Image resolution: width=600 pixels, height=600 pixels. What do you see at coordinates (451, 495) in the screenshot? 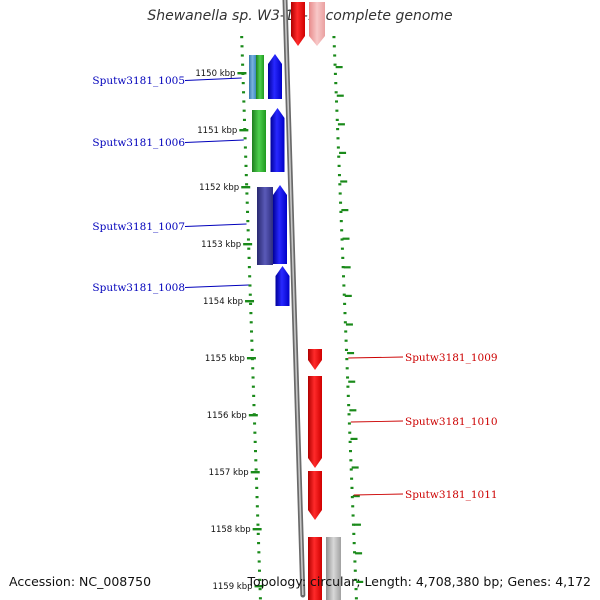
I see `gene-label: Sputw3181_1011` at bounding box center [451, 495].